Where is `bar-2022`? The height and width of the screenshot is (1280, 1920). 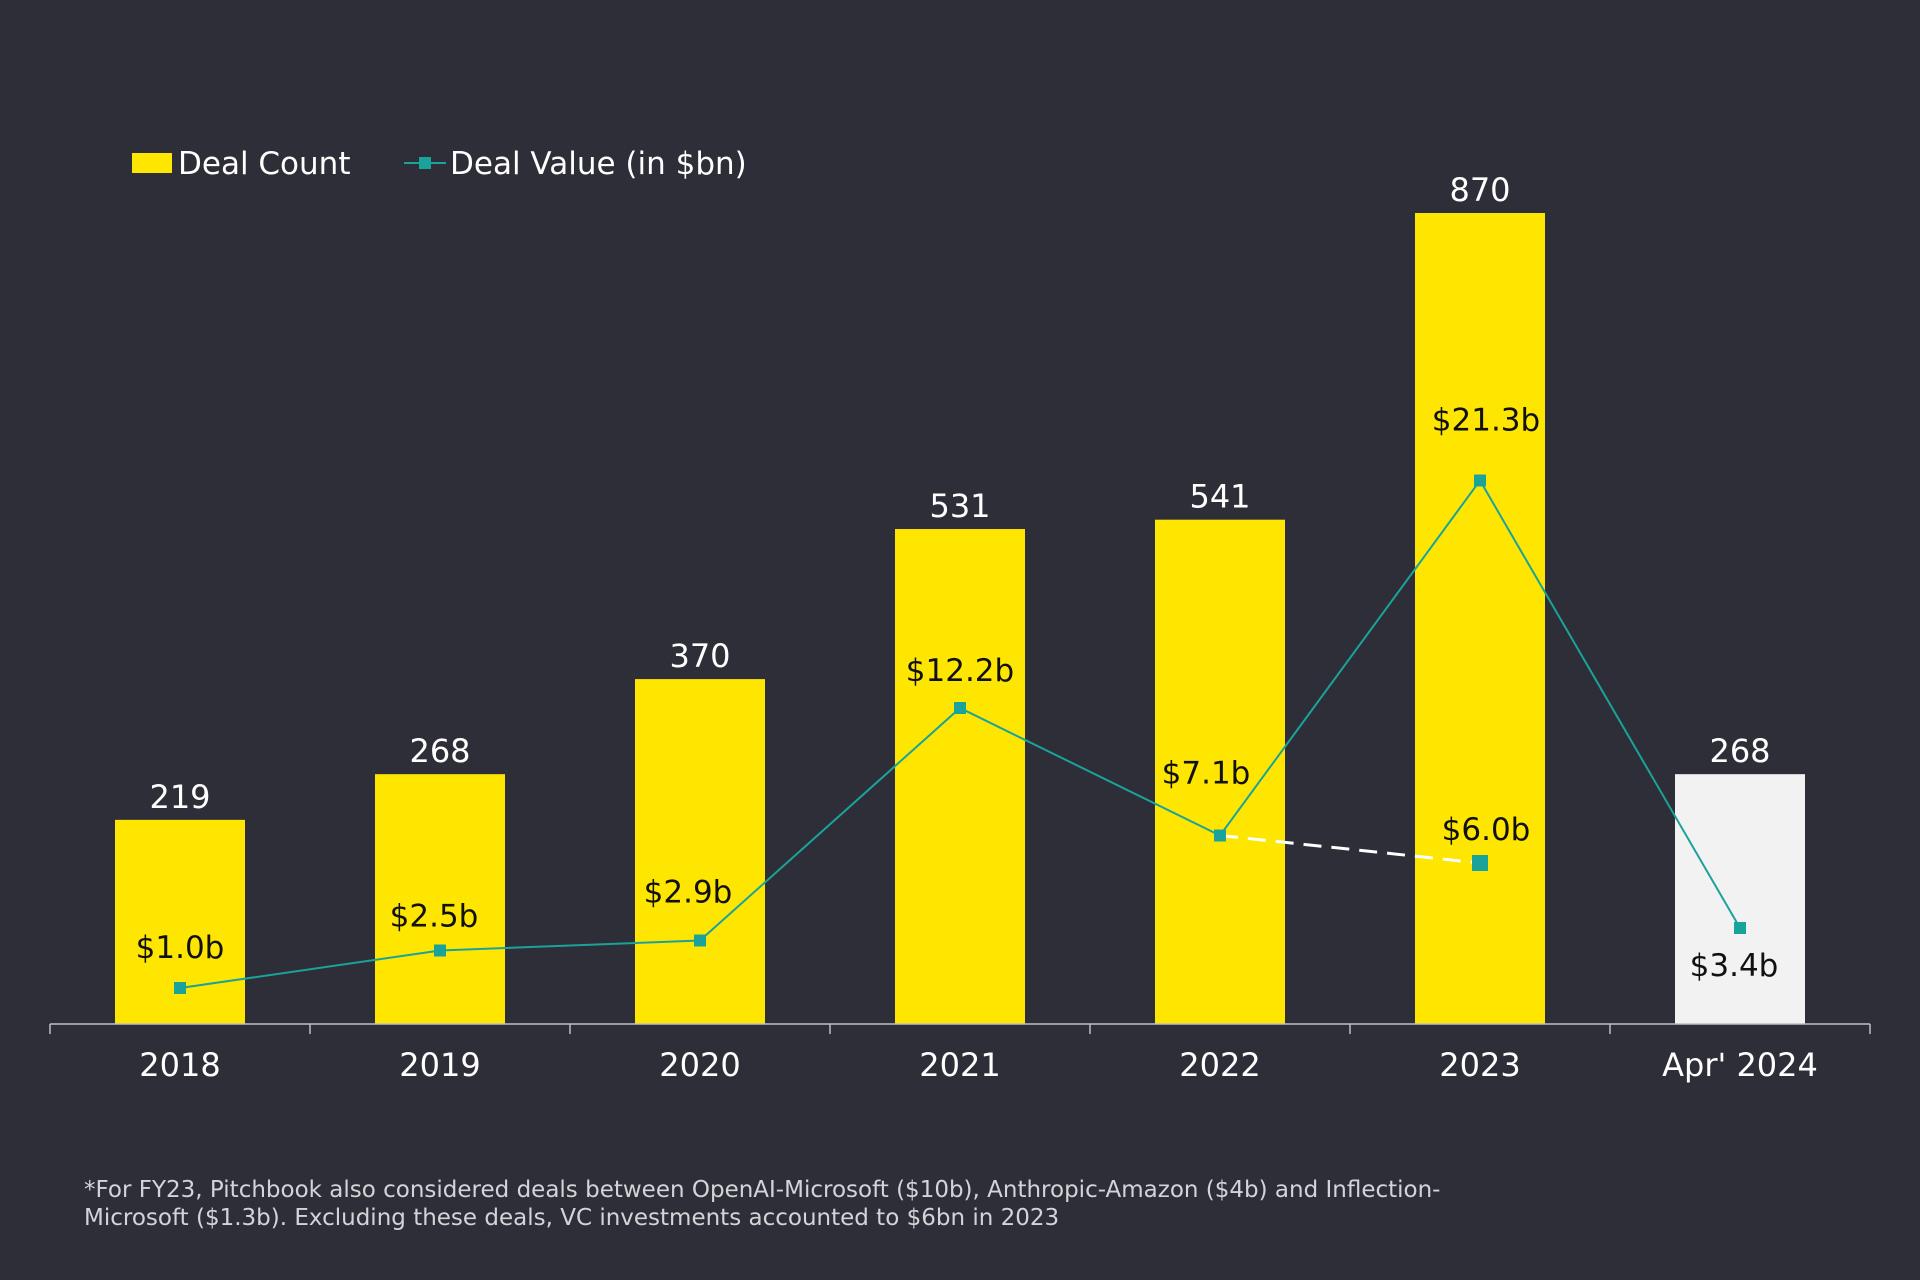
bar-2022 is located at coordinates (1220, 771).